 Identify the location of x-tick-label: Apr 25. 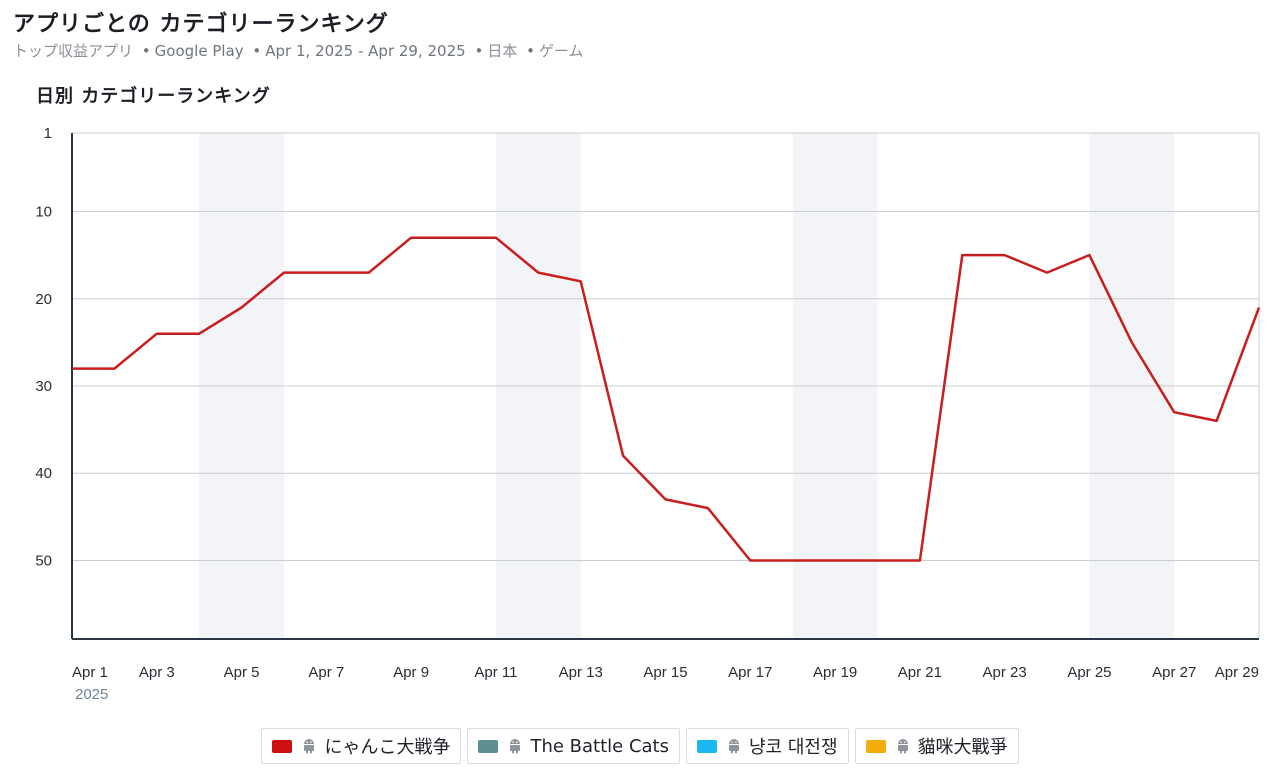
(1089, 672).